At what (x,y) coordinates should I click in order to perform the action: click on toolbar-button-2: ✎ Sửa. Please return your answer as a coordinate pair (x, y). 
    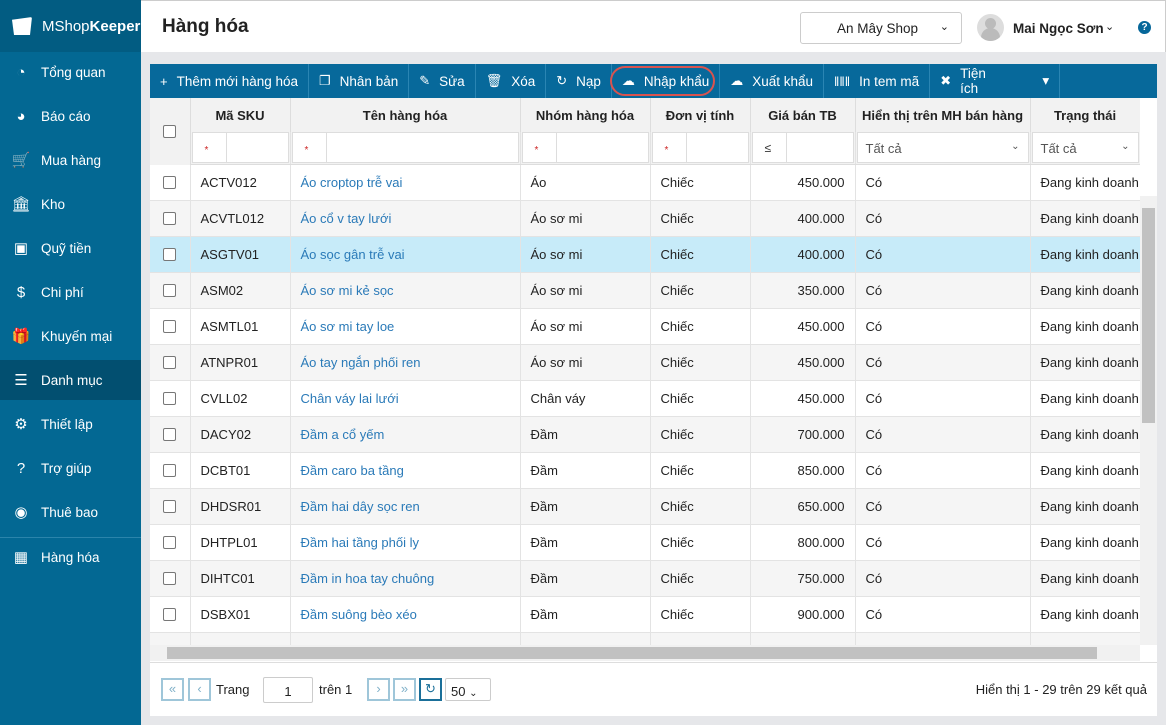
    Looking at the image, I should click on (442, 81).